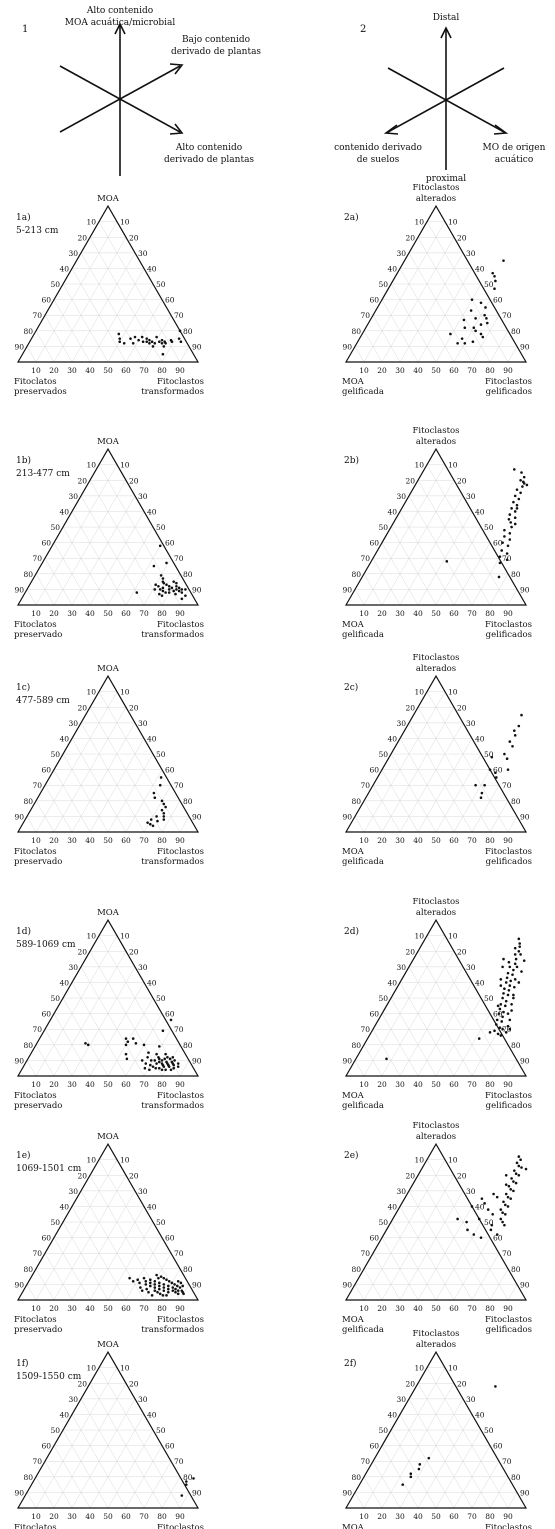  What do you see at coordinates (176, 69) in the screenshot?
I see `arrow-upper-right-icon` at bounding box center [176, 69].